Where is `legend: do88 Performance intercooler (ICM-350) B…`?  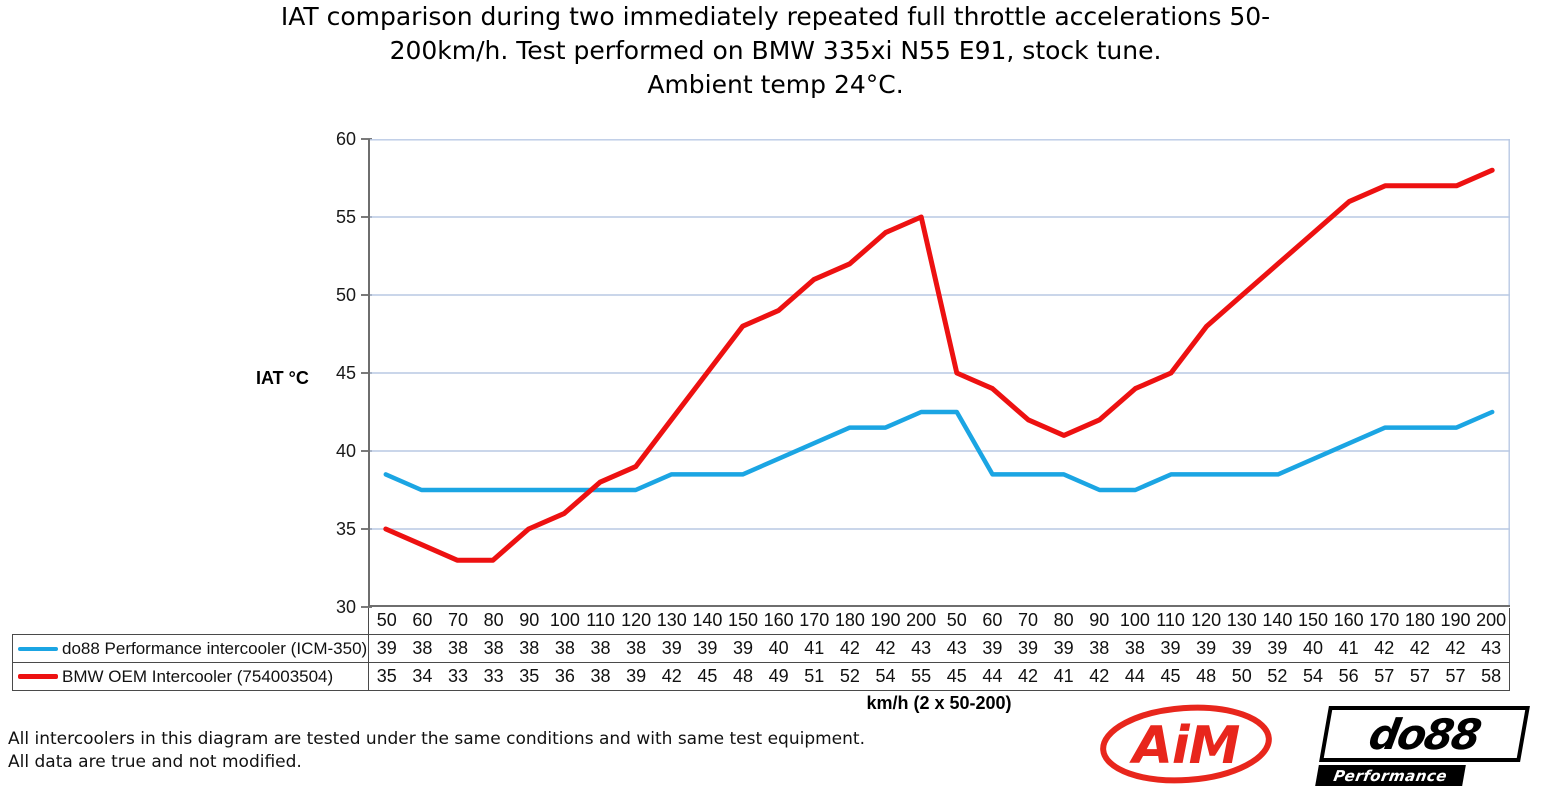 legend: do88 Performance intercooler (ICM-350) B… is located at coordinates (190, 662).